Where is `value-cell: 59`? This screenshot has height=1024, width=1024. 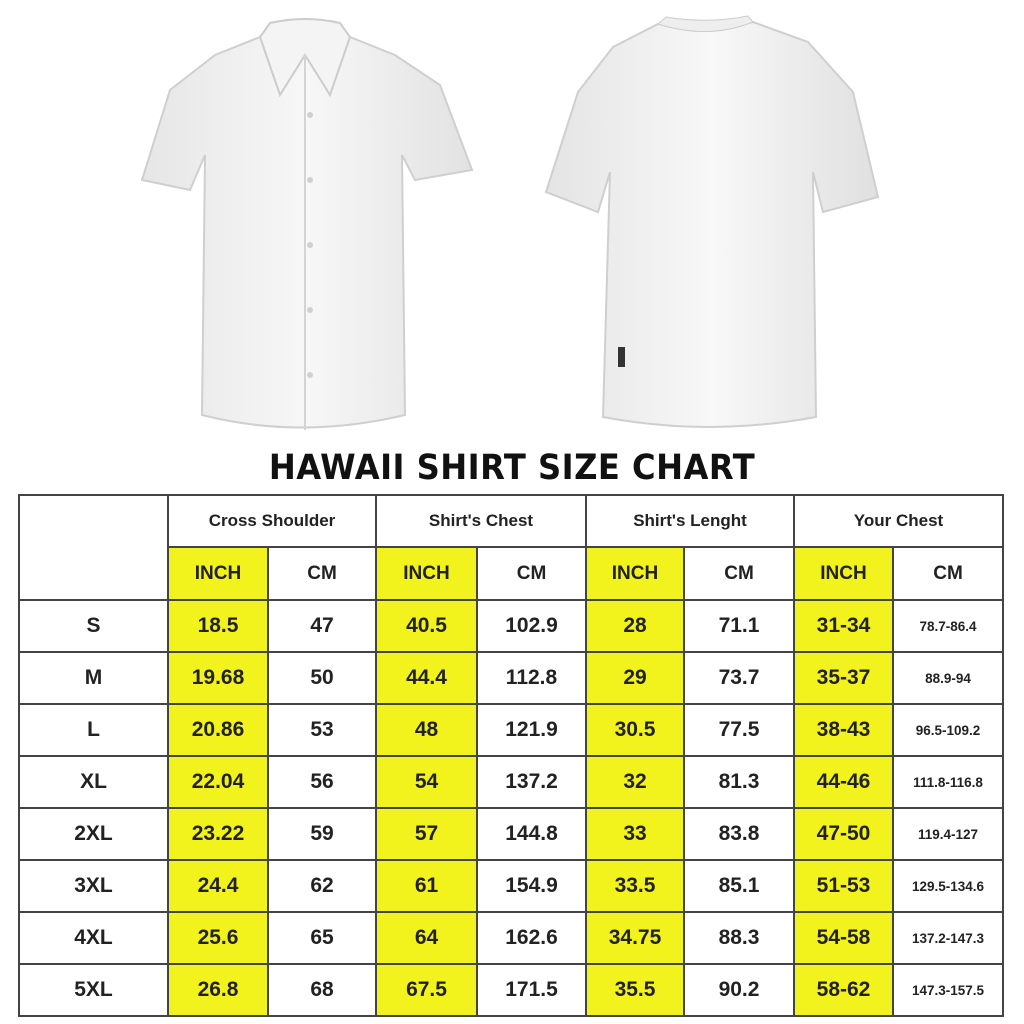 value-cell: 59 is located at coordinates (322, 834).